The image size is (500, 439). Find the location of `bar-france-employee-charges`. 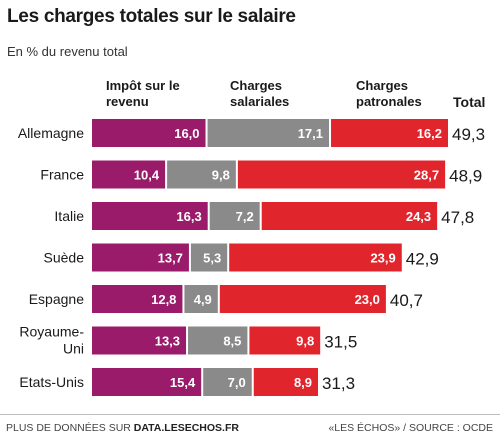

bar-france-employee-charges is located at coordinates (201, 174).